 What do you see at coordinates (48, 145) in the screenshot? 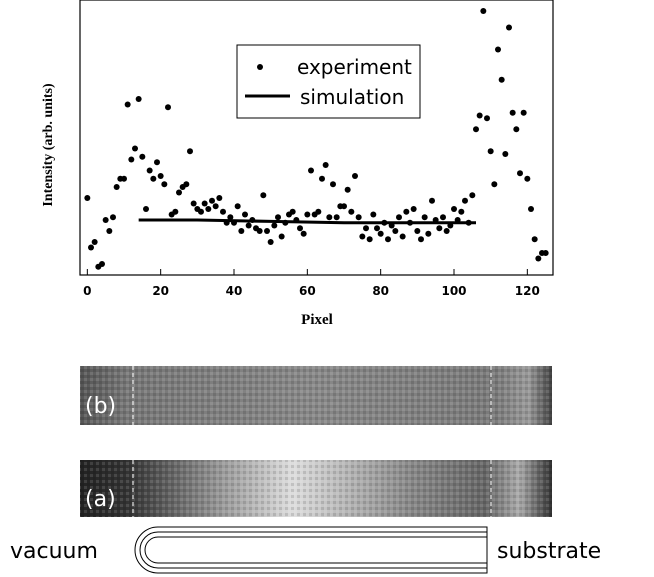
I see `y-axis-label: Intensity (arb. units)` at bounding box center [48, 145].